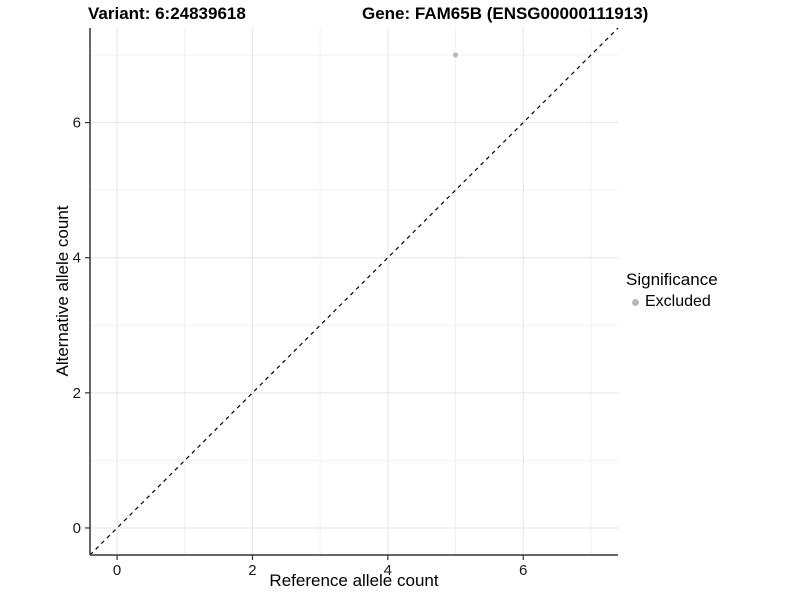  Describe the element at coordinates (354, 580) in the screenshot. I see `x-axis-title: Reference allele count` at that location.